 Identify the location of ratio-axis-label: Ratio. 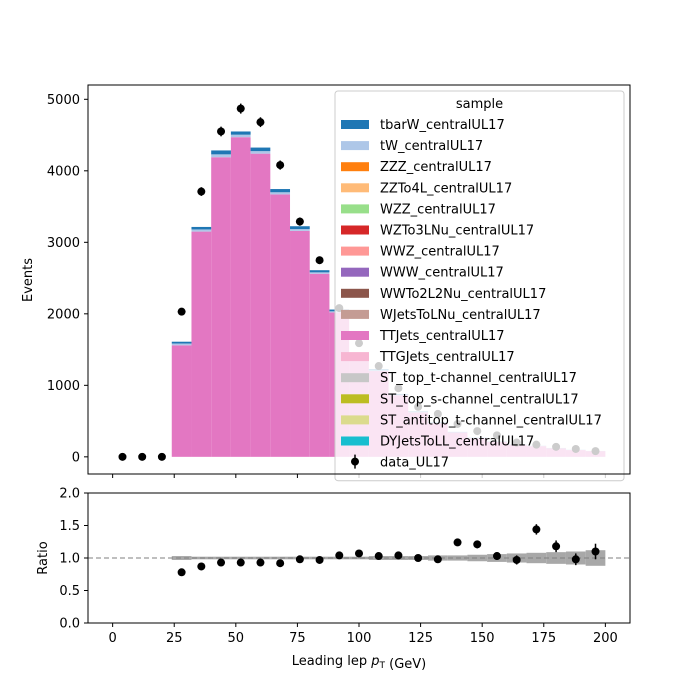
(43, 557).